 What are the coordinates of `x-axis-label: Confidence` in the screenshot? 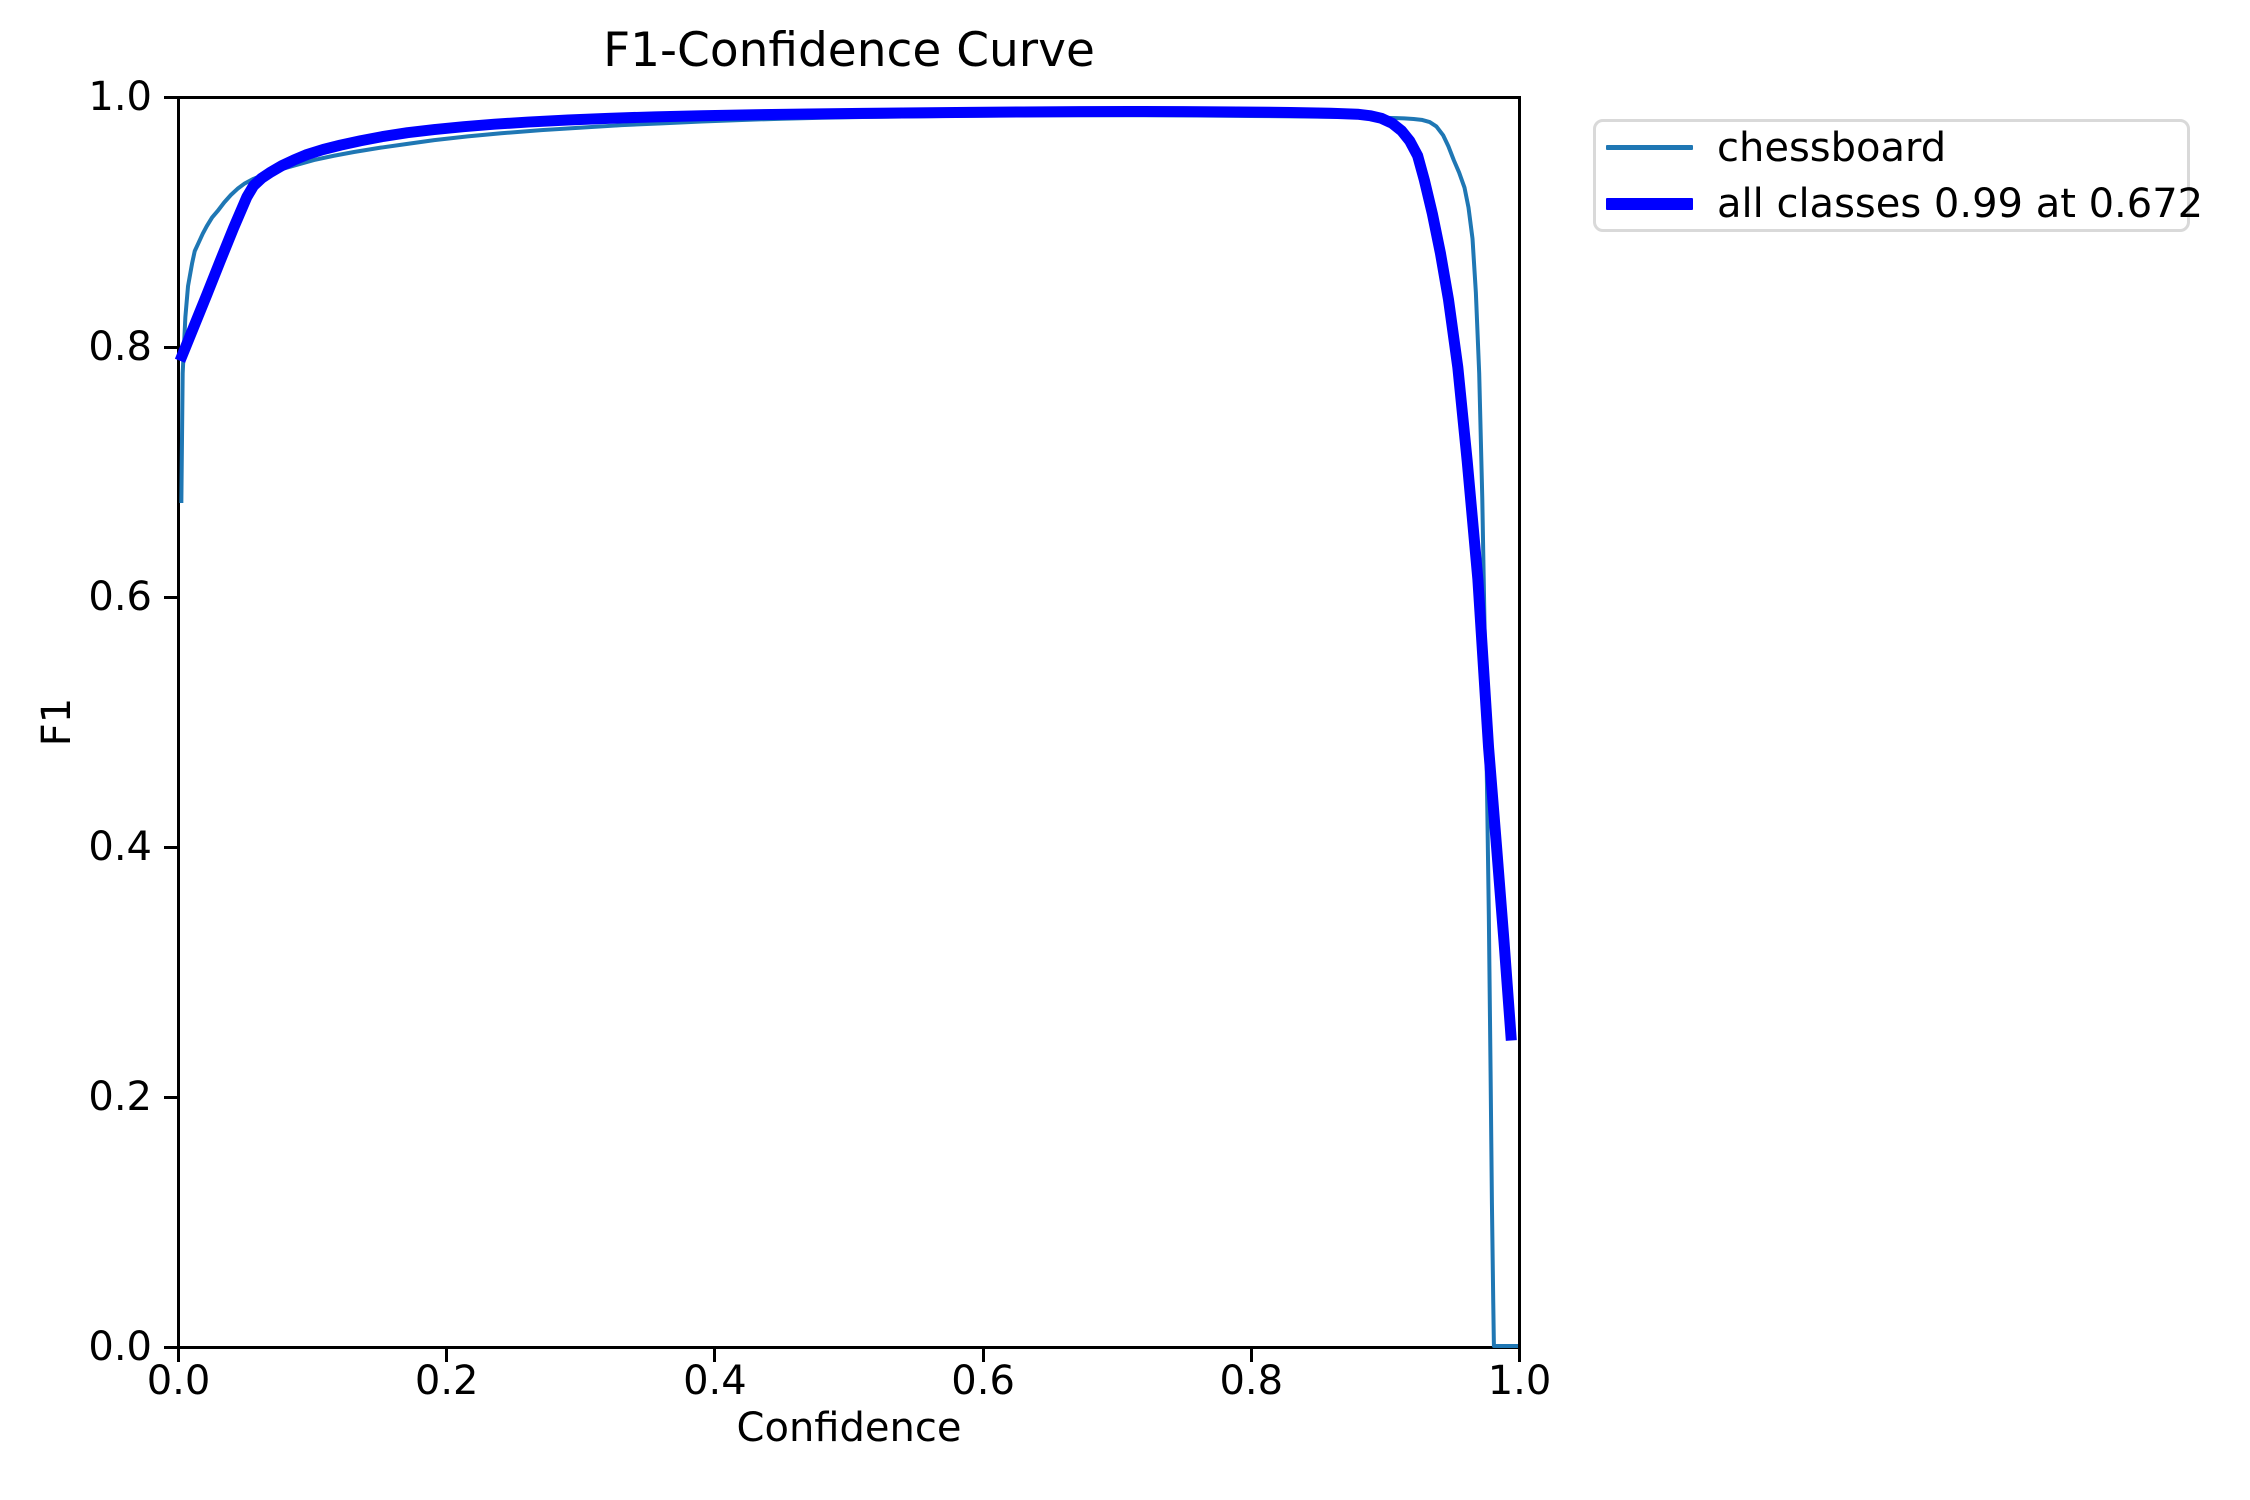 It's located at (849, 1428).